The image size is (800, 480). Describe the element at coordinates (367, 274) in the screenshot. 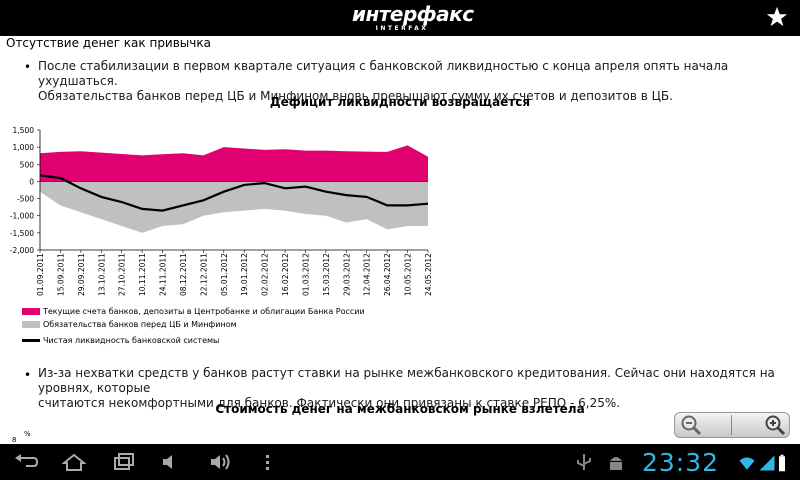

I see `x-tick-label: 12.04.2012` at that location.